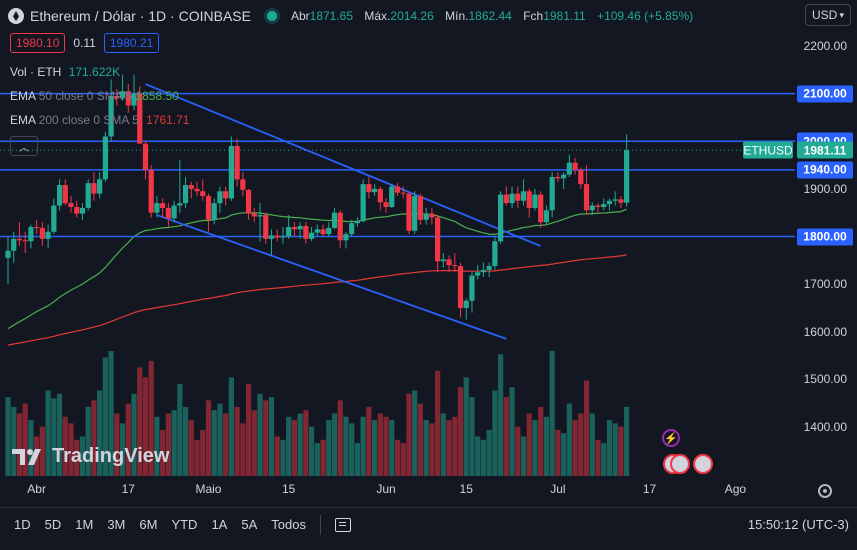 This screenshot has height=550, width=857. What do you see at coordinates (249, 524) in the screenshot?
I see `timeframe-button-5a: 5A` at bounding box center [249, 524].